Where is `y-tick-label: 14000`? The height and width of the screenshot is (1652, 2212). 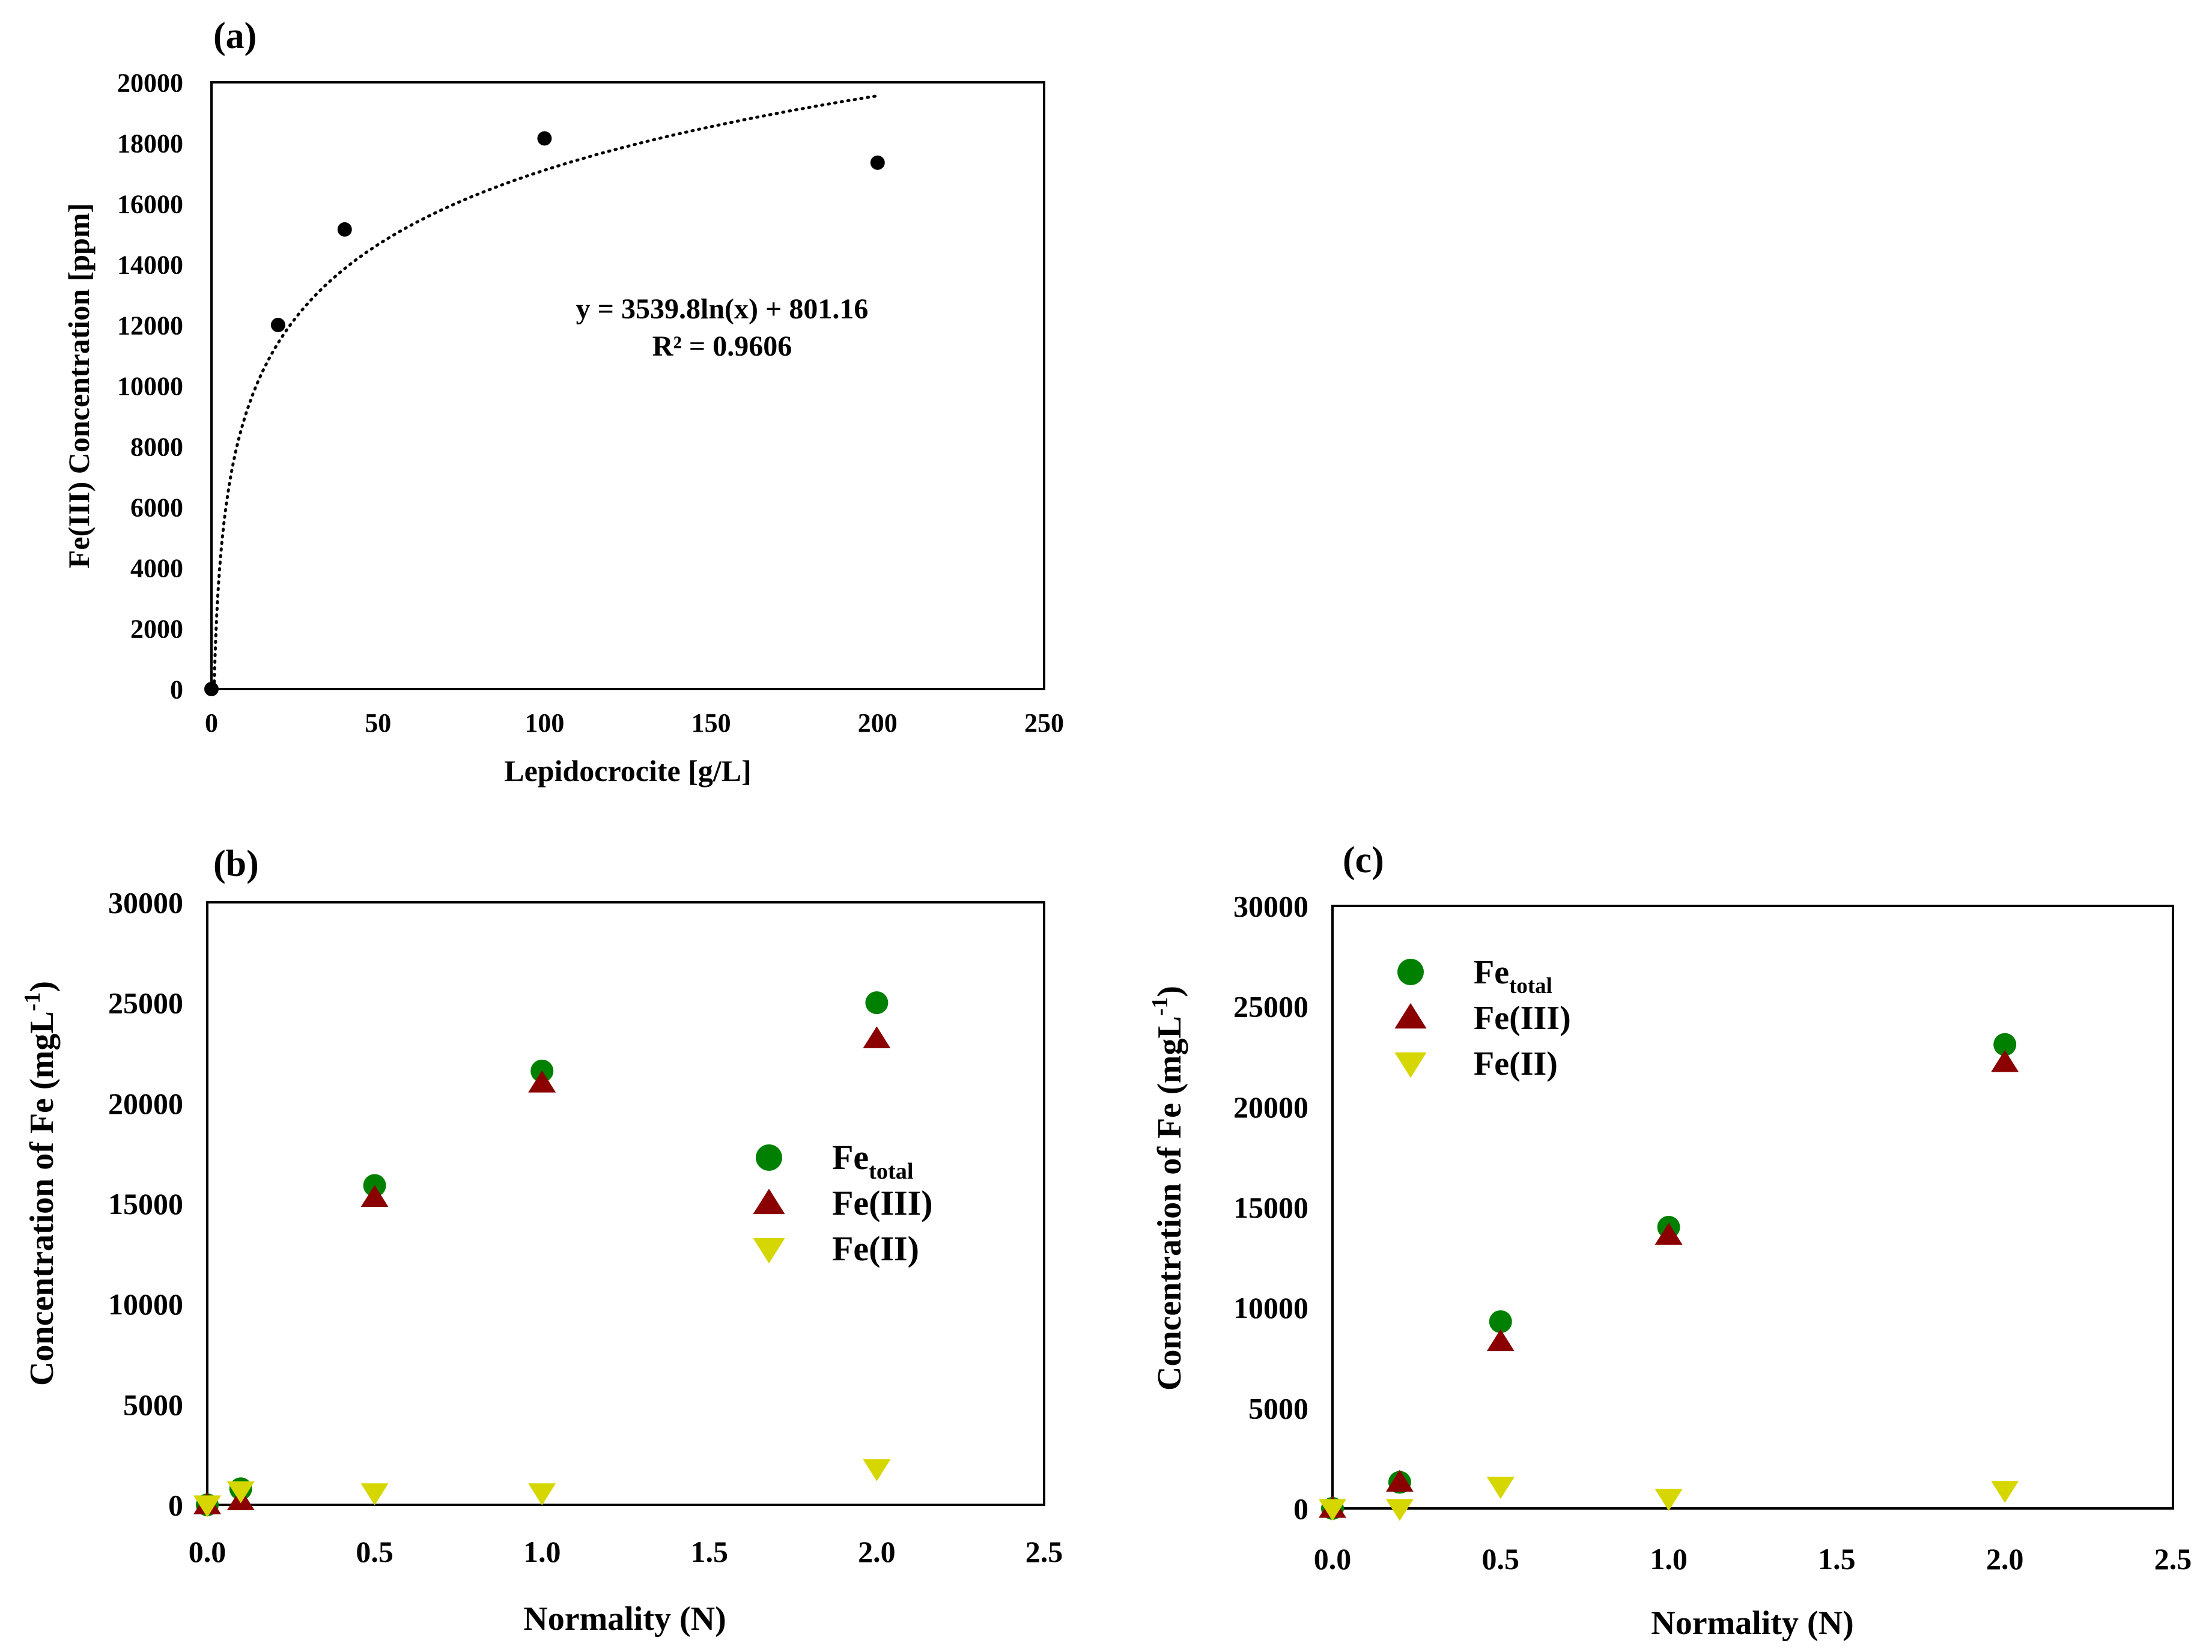 y-tick-label: 14000 is located at coordinates (150, 264).